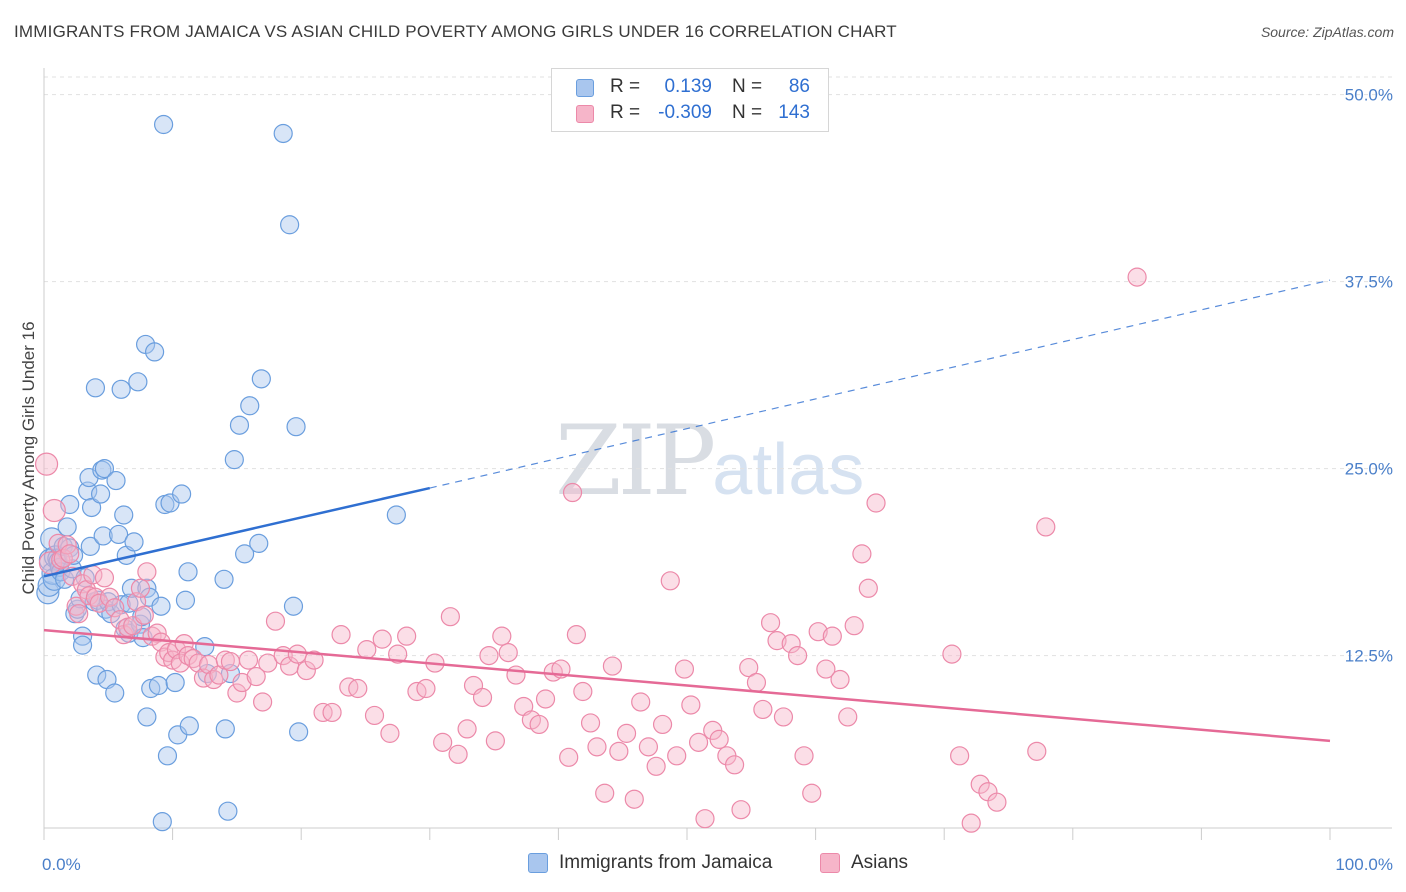  I want to click on watermark: ZIPatlas, so click(709, 461).